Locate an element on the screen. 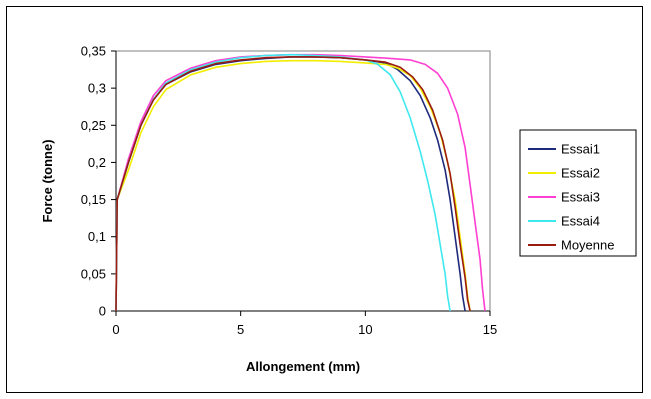 This screenshot has height=399, width=651. legend-label: Essai3 is located at coordinates (580, 197).